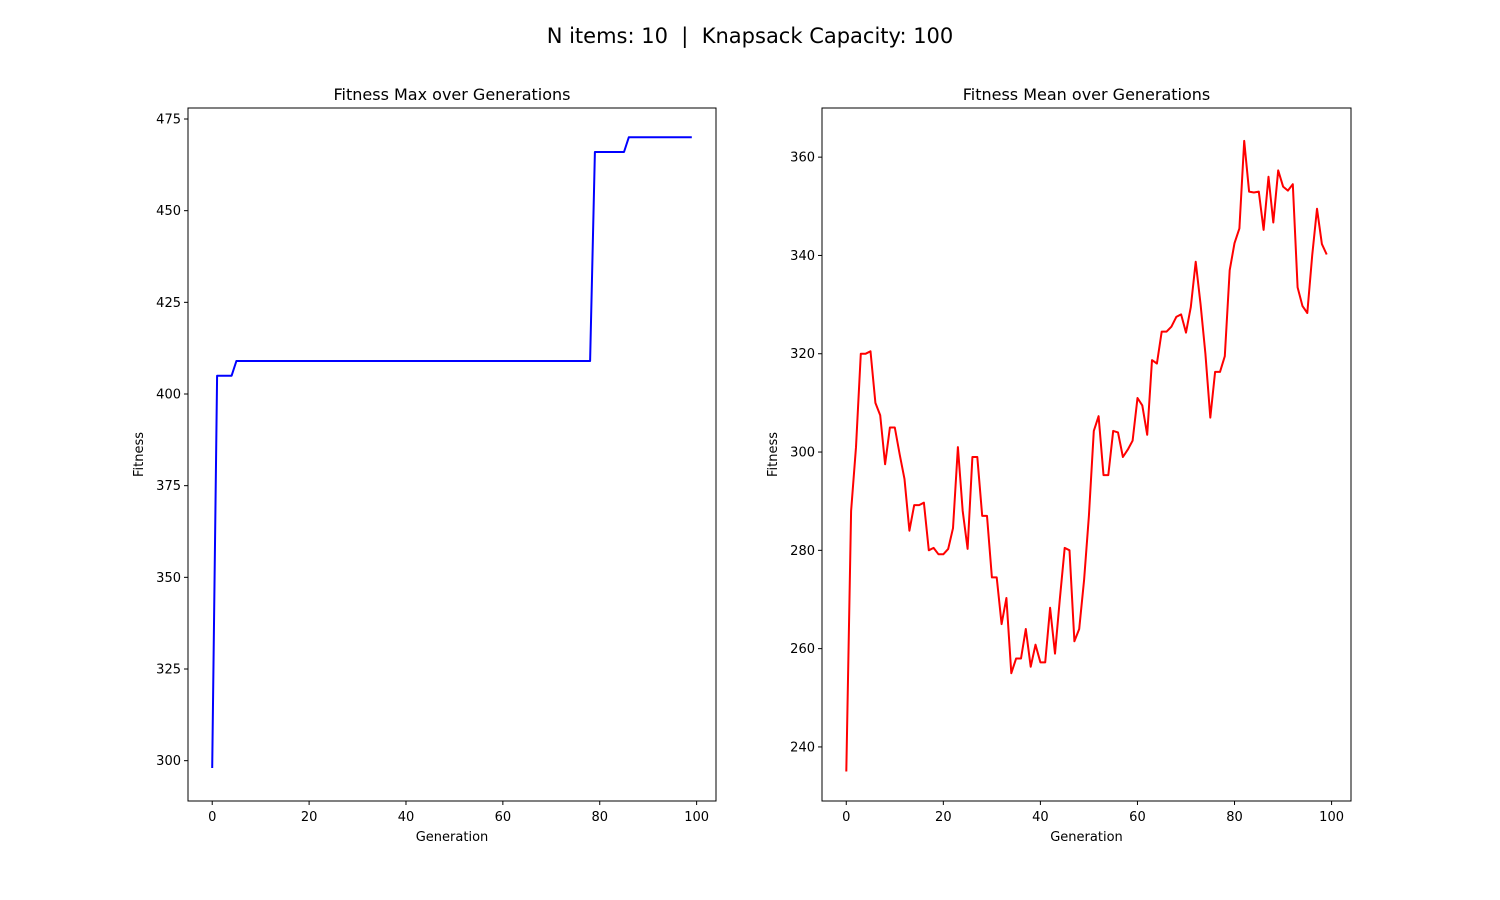 The height and width of the screenshot is (900, 1500). Describe the element at coordinates (168, 486) in the screenshot. I see `y-tick-label: 375` at that location.